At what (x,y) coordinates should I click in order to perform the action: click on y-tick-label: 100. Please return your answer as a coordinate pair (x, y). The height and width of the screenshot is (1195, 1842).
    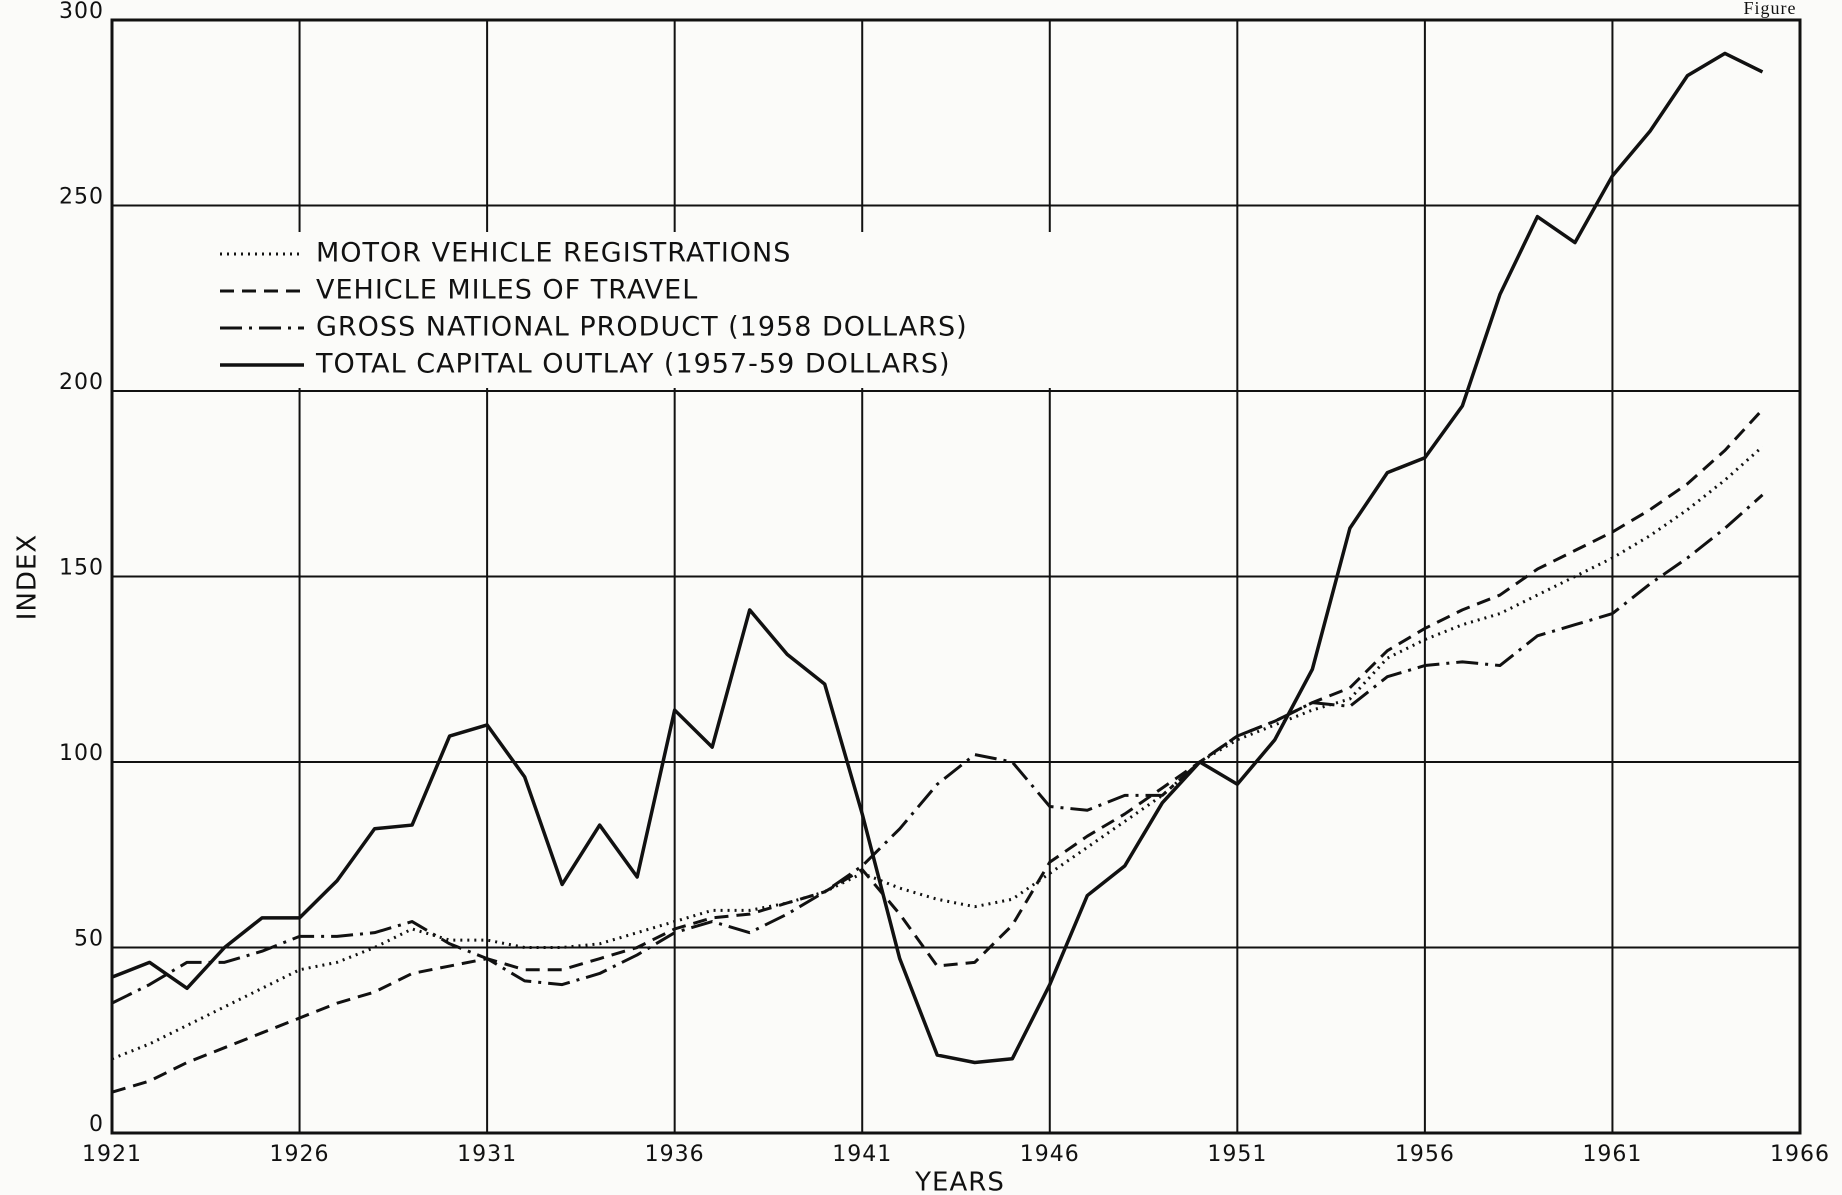
    Looking at the image, I should click on (81, 753).